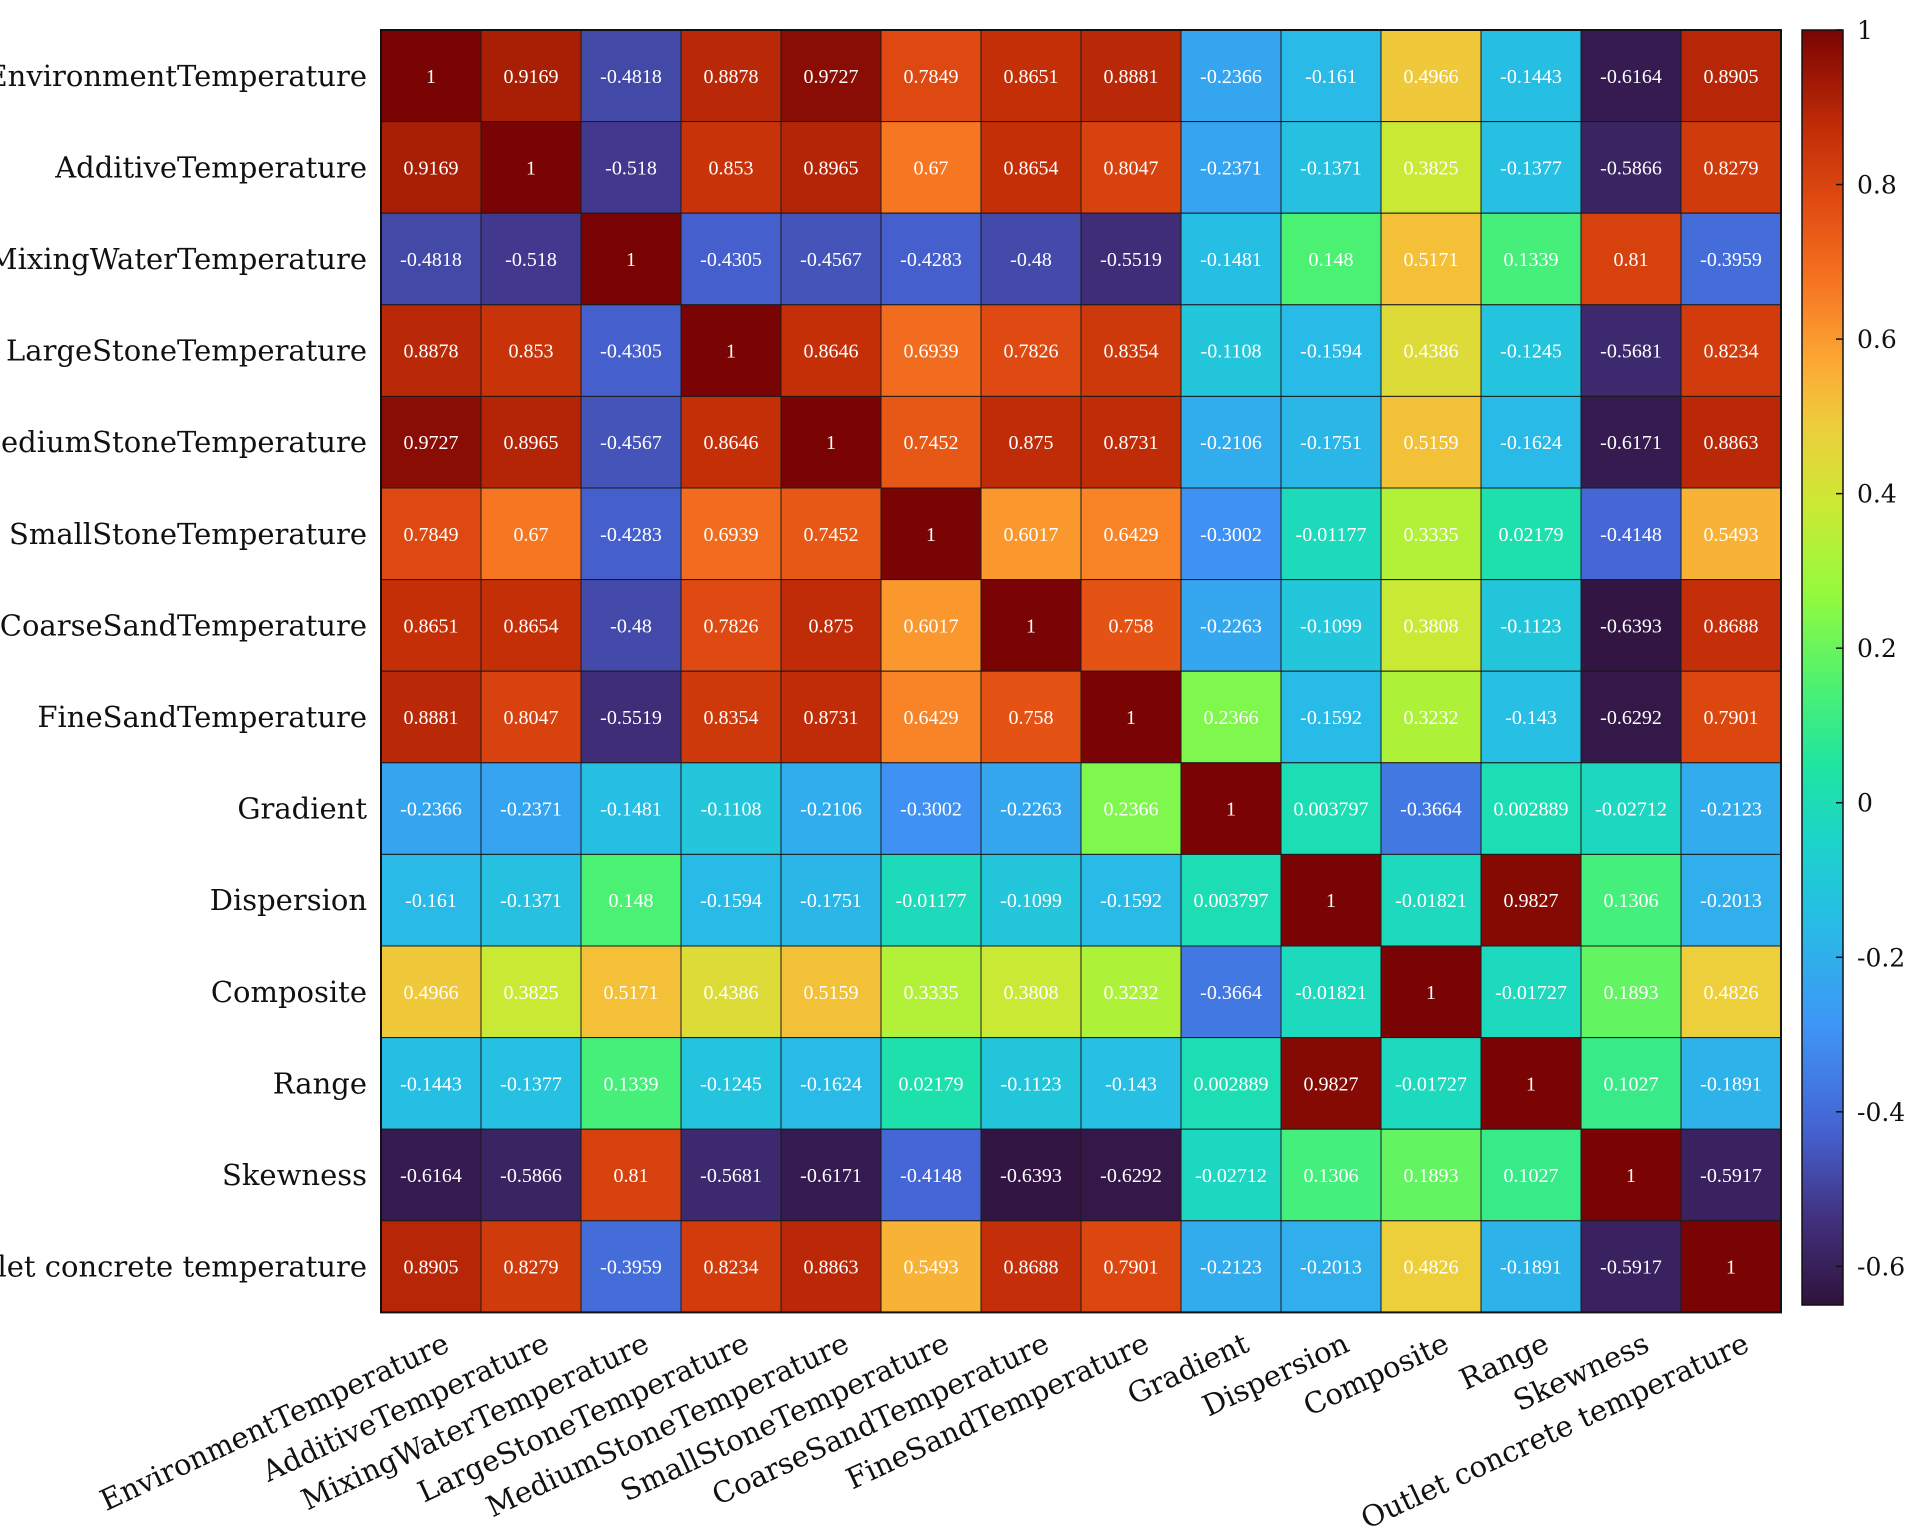 The image size is (1905, 1533). What do you see at coordinates (1822, 667) in the screenshot?
I see `colorbar` at bounding box center [1822, 667].